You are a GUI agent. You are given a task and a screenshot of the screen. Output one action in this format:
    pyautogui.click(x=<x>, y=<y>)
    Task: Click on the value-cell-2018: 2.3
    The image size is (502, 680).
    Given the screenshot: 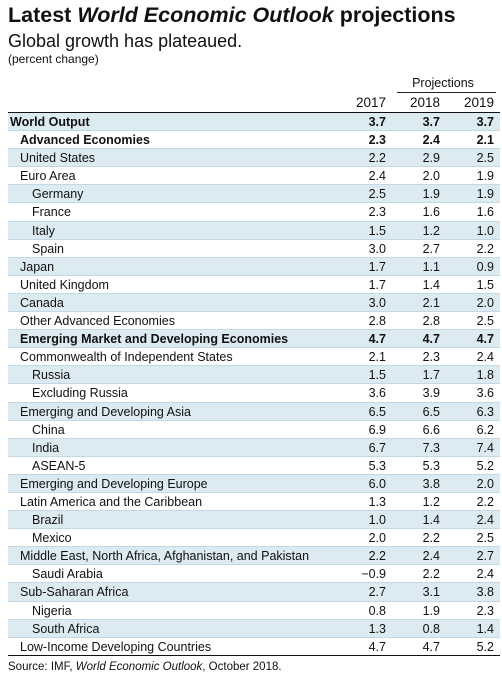 What is the action you would take?
    pyautogui.click(x=431, y=357)
    